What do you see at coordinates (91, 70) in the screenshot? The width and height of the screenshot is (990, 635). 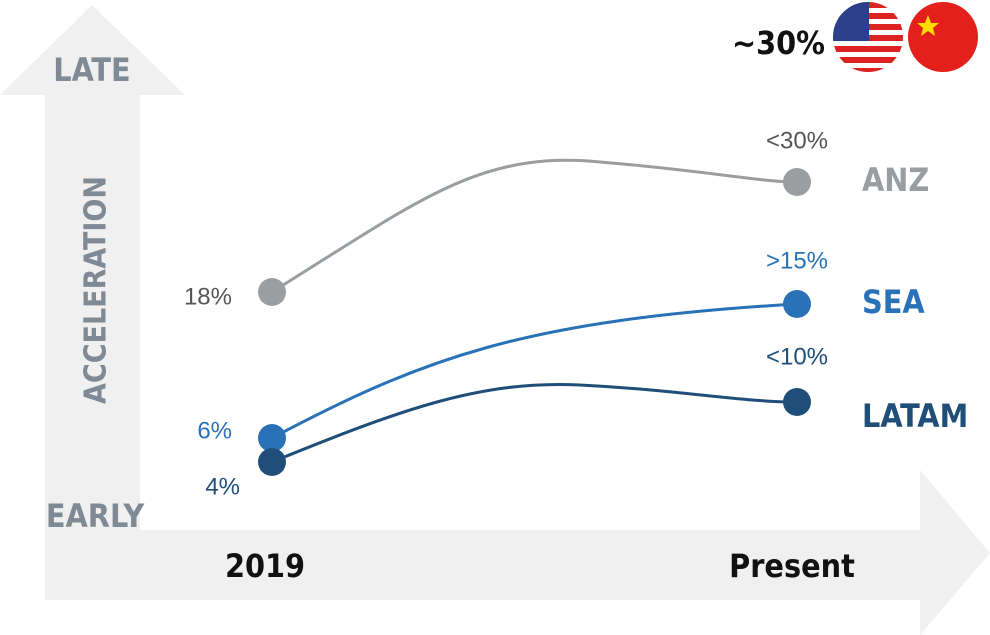 I see `y-top-label: LATE` at bounding box center [91, 70].